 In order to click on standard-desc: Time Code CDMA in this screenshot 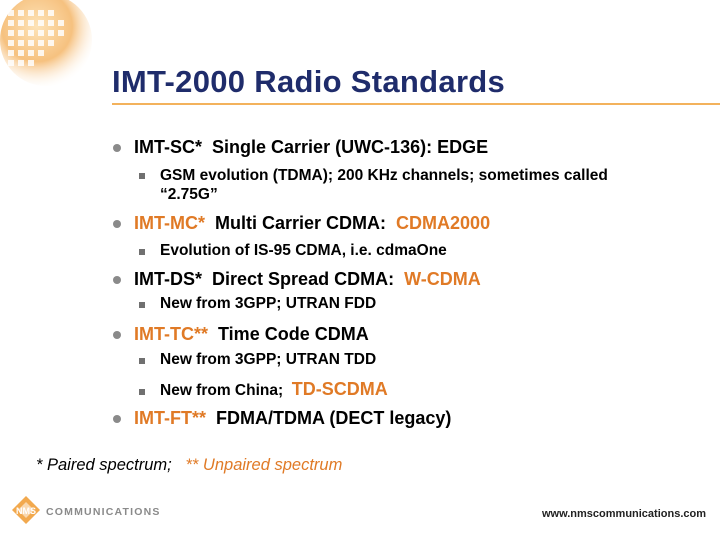, I will do `click(293, 334)`.